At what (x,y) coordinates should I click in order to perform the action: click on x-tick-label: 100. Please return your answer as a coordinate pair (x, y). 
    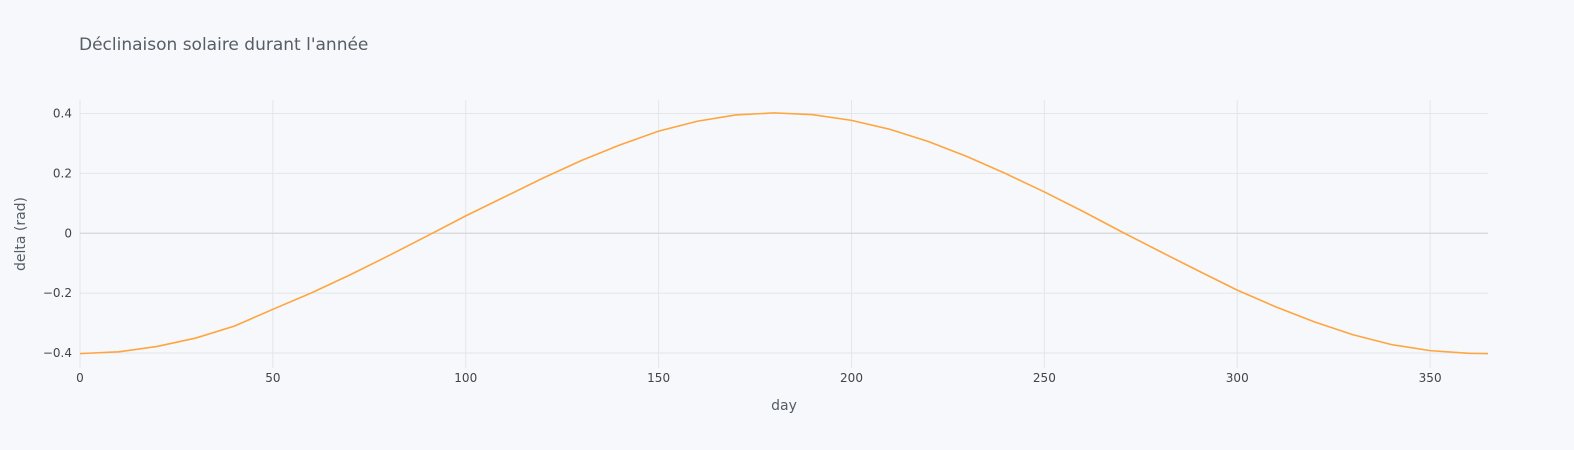
    Looking at the image, I should click on (465, 378).